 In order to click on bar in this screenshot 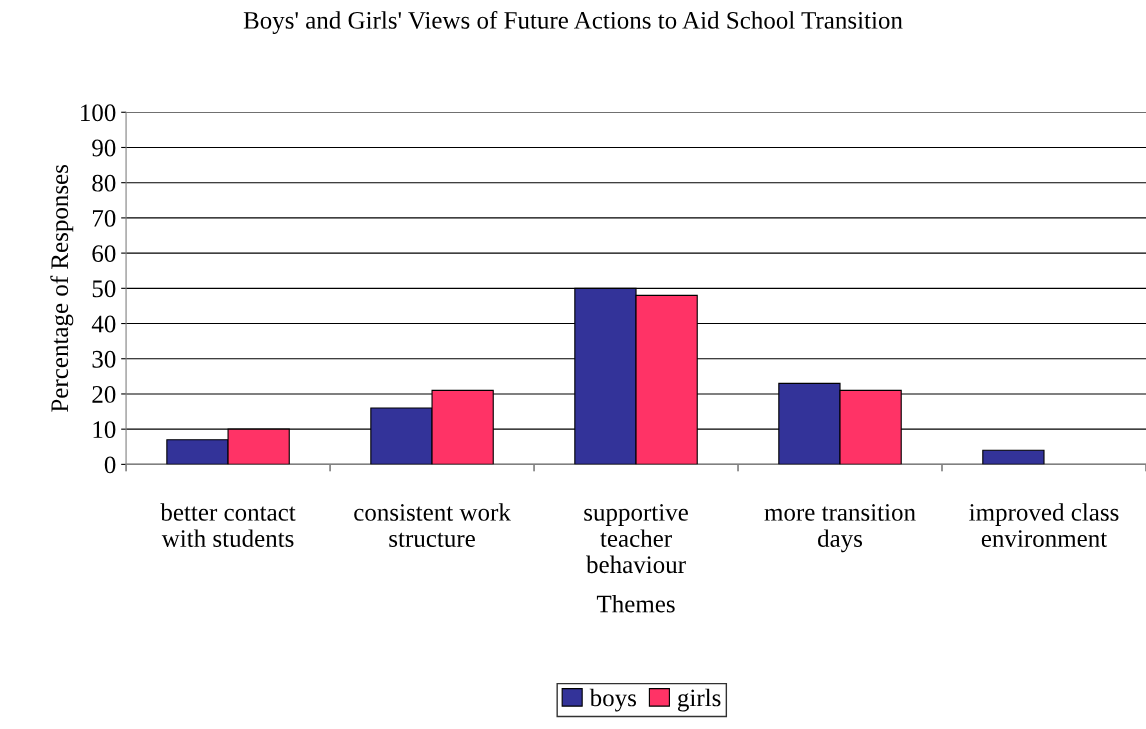, I will do `click(1013, 457)`.